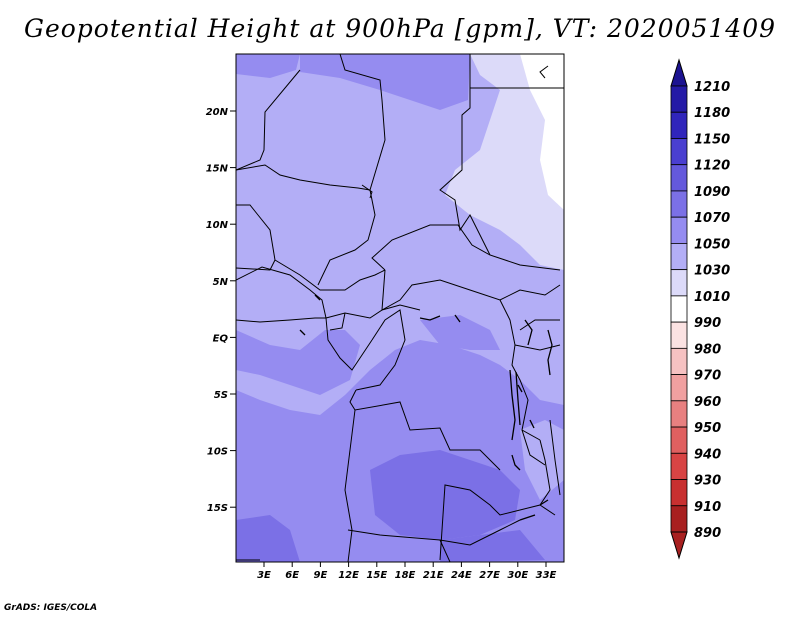 This screenshot has width=800, height=618. Describe the element at coordinates (217, 169) in the screenshot. I see `lat-label: 15N` at that location.